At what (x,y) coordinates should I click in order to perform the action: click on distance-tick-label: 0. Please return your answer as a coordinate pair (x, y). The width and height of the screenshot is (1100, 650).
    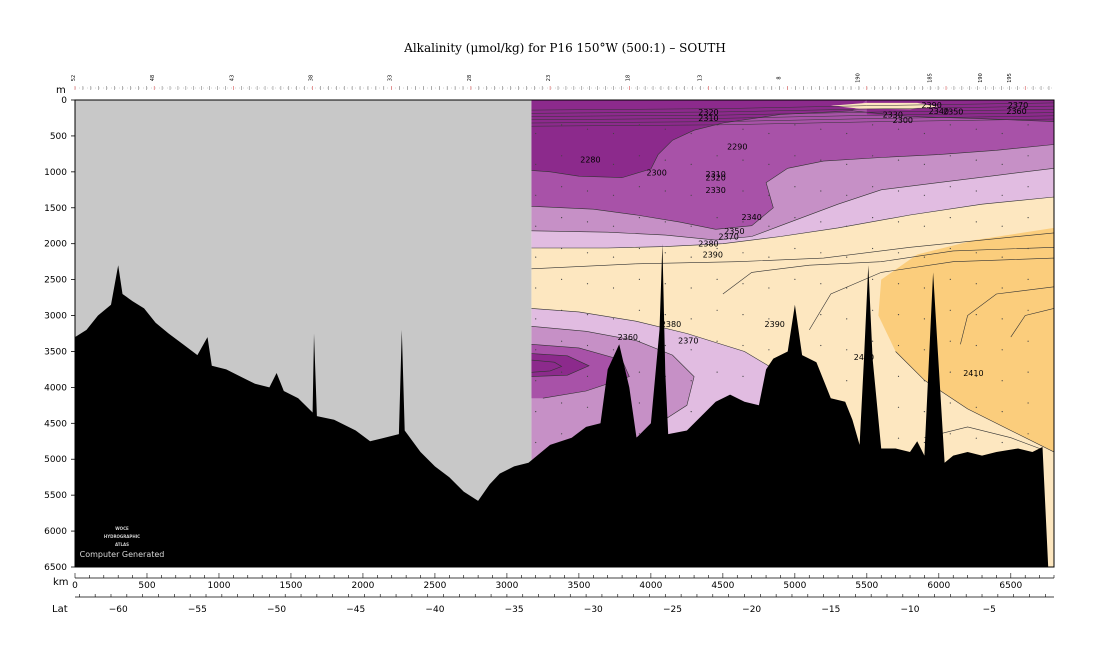
    Looking at the image, I should click on (75, 586).